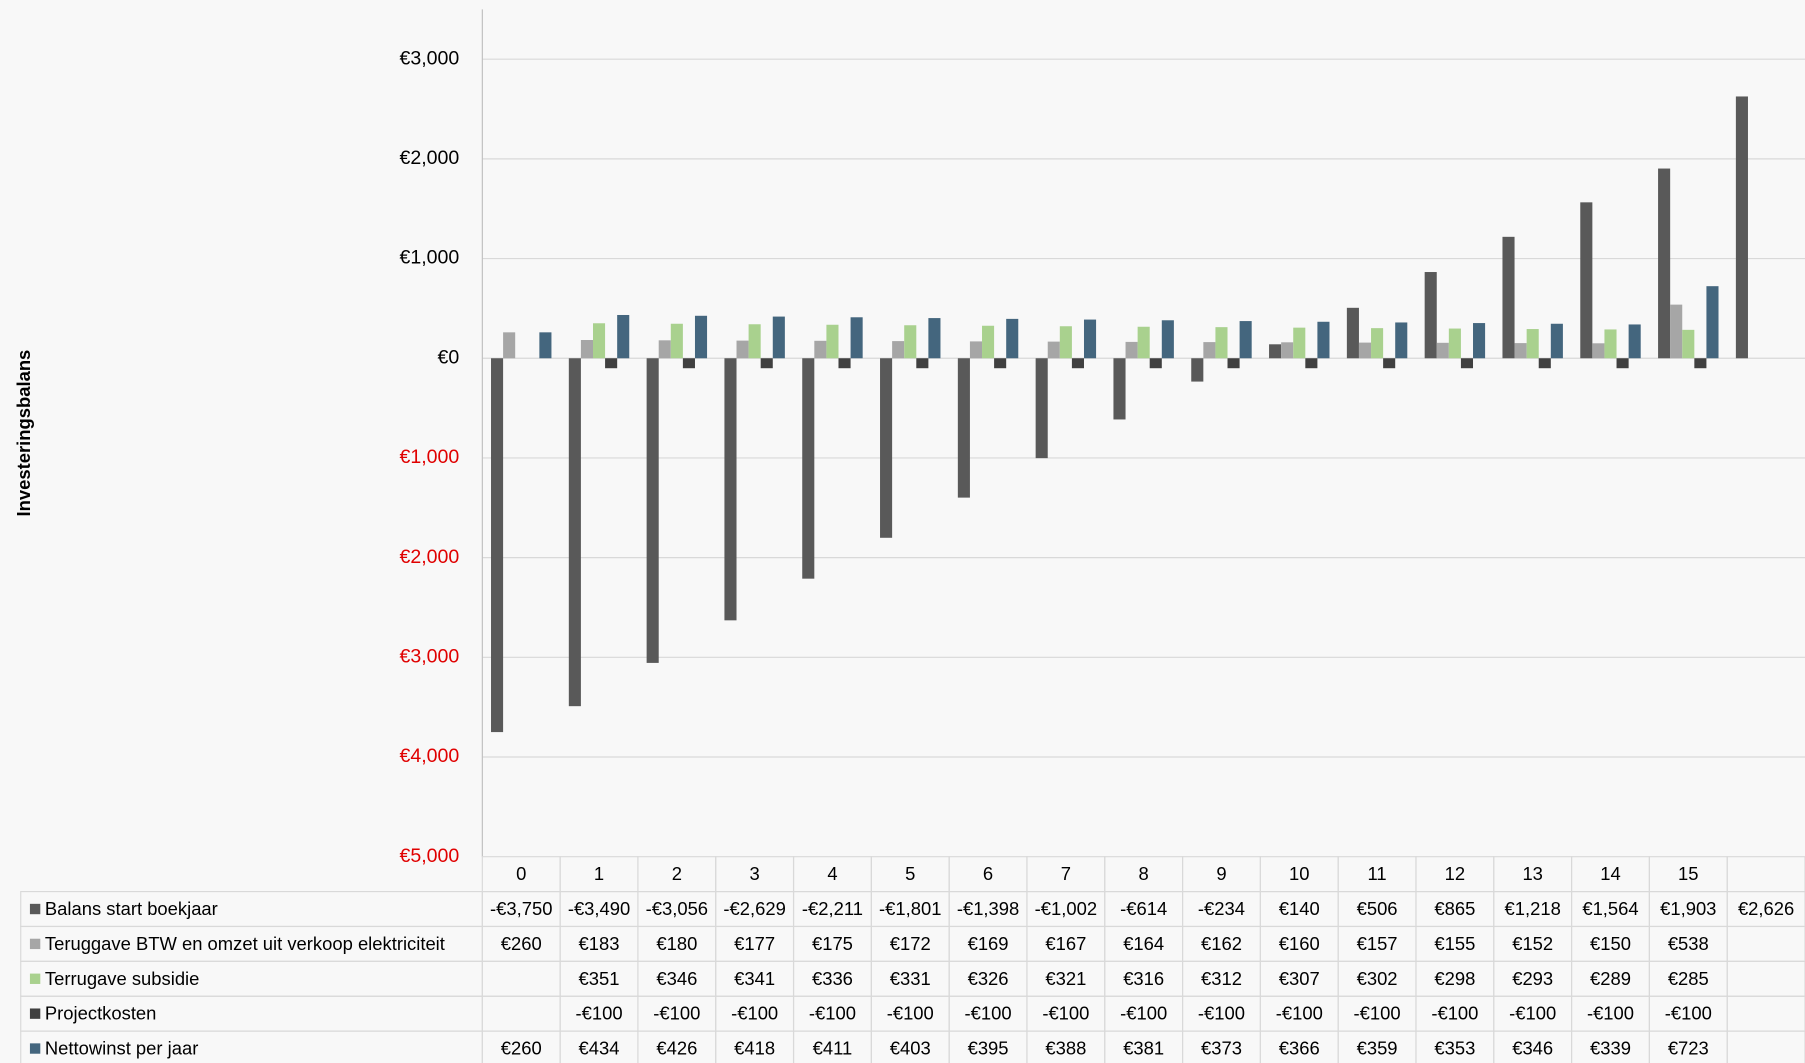 The height and width of the screenshot is (1063, 1805). Describe the element at coordinates (832, 978) in the screenshot. I see `data-label: €336` at that location.